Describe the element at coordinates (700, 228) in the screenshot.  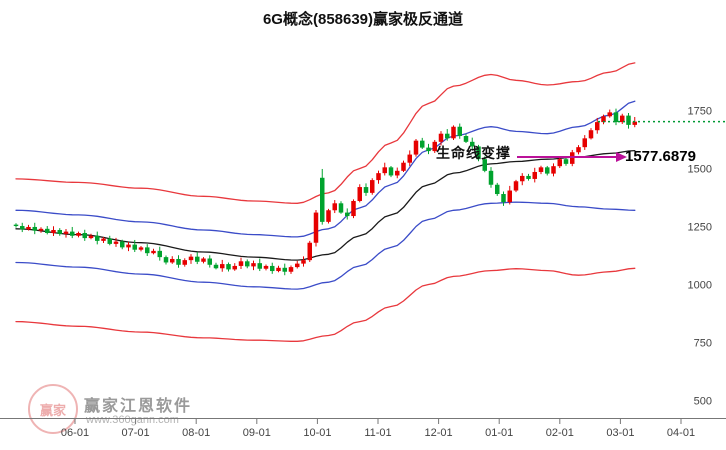
I see `y-axis-label: 1250` at that location.